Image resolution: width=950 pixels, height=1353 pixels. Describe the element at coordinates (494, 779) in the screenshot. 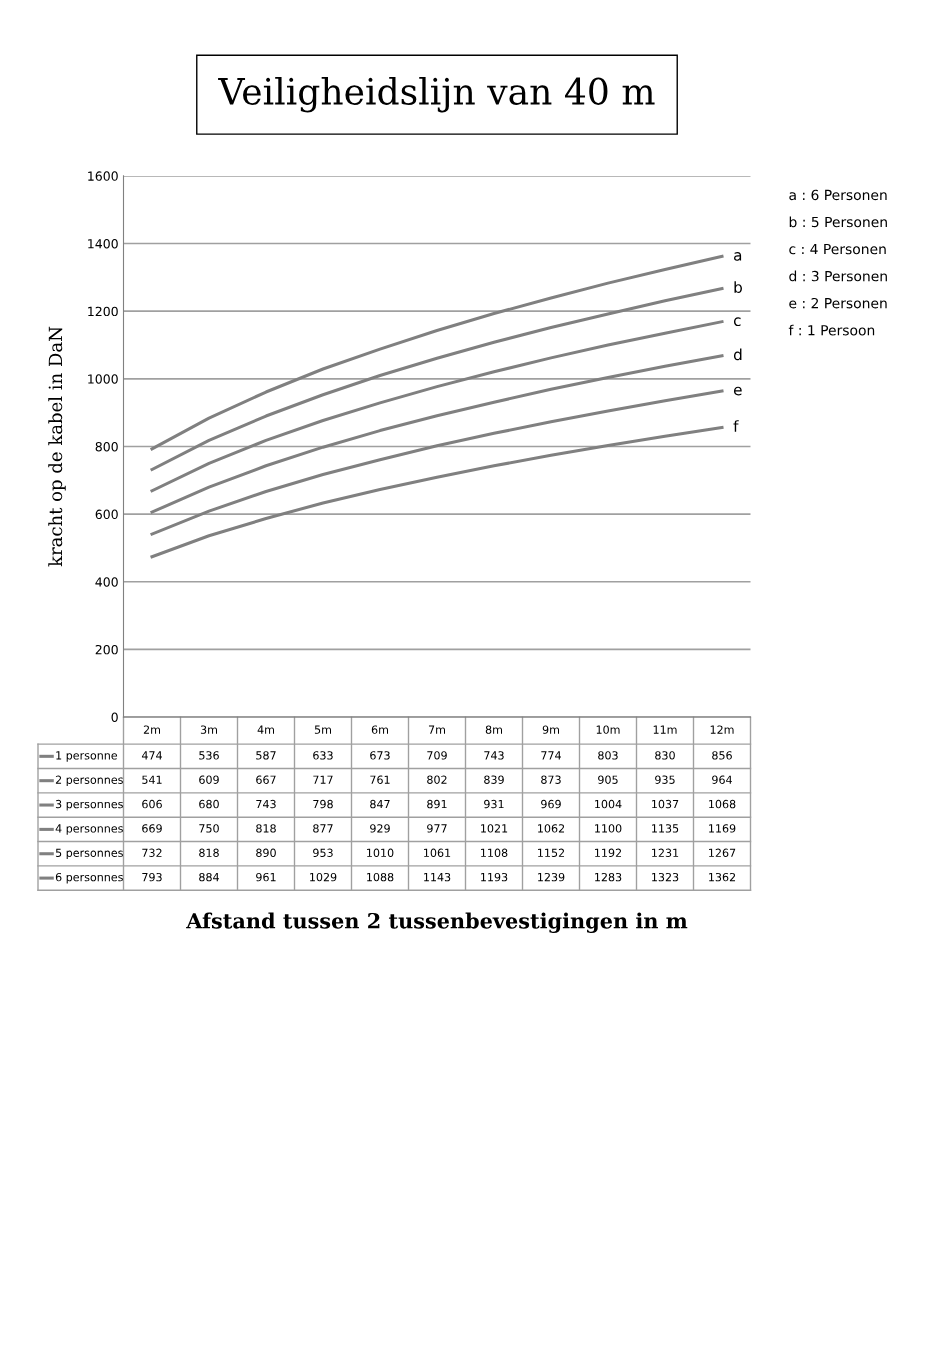

I see `data-label: 839` at that location.